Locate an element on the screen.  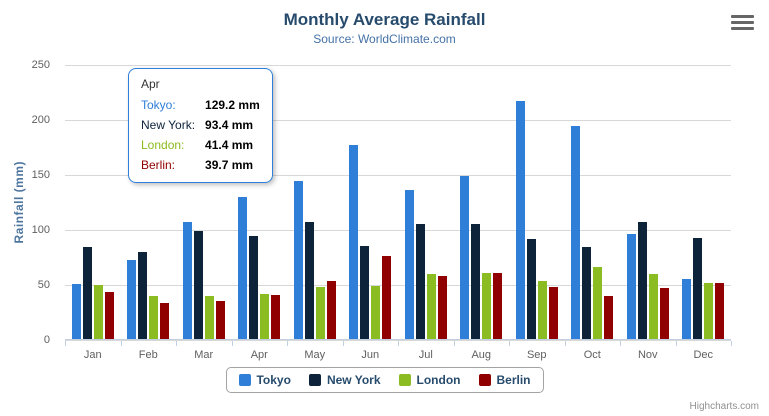
y-tick-label: 150 is located at coordinates (40, 175).